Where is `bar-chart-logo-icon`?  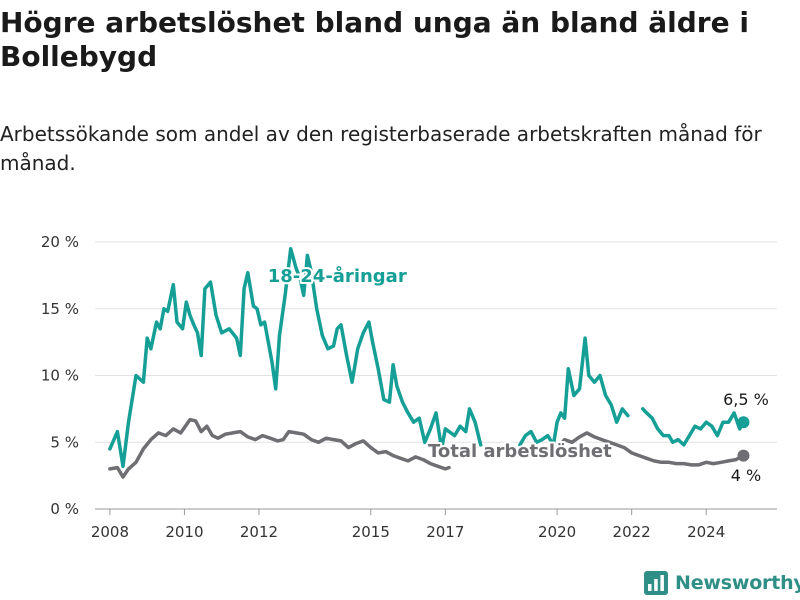
bar-chart-logo-icon is located at coordinates (656, 583).